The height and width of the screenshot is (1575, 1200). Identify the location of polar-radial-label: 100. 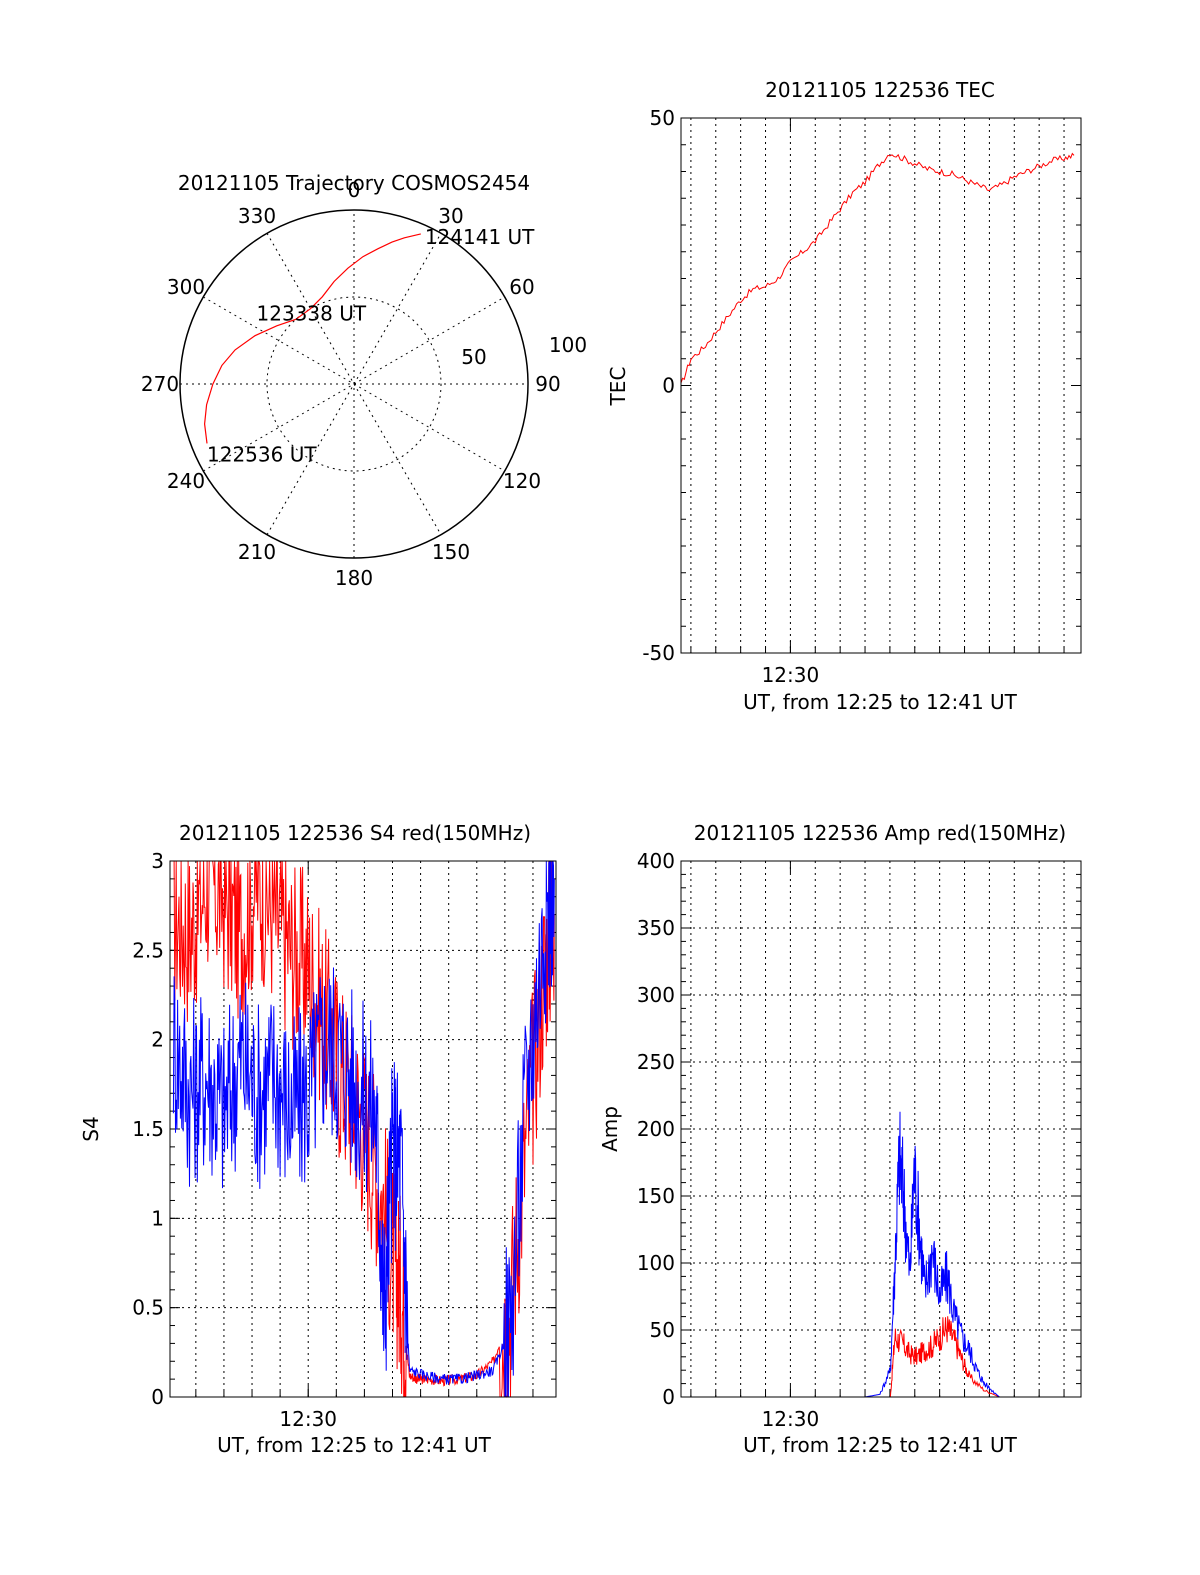
(568, 345).